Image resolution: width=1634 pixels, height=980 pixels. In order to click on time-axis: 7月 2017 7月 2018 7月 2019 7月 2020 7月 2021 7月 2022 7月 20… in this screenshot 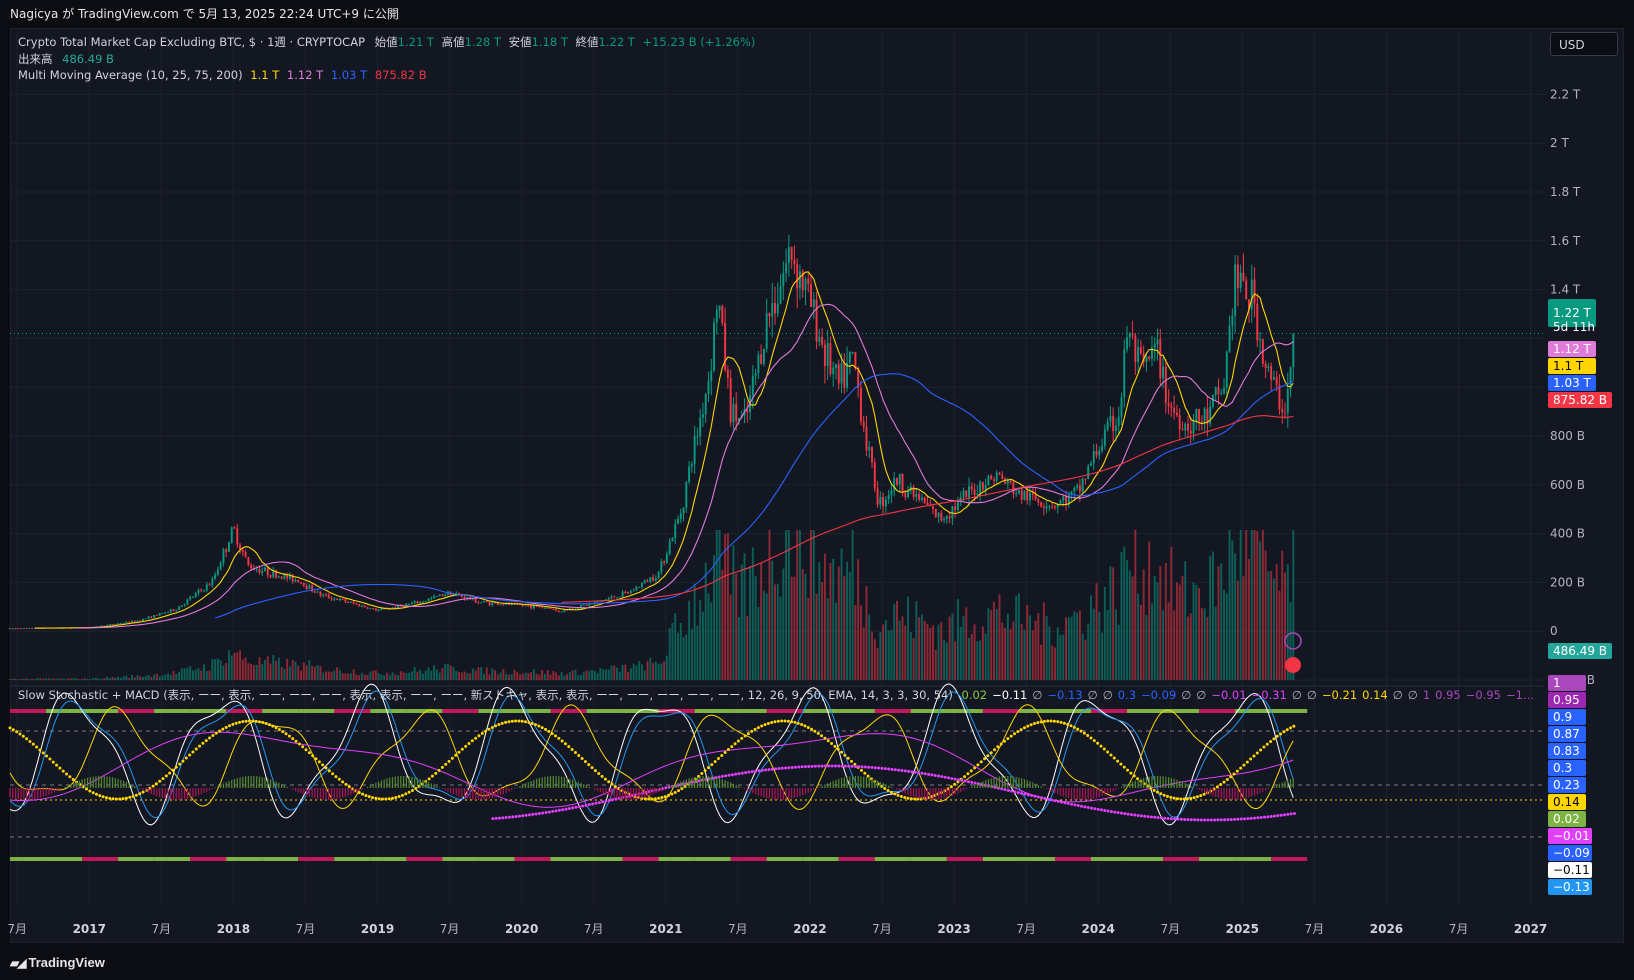, I will do `click(777, 929)`.